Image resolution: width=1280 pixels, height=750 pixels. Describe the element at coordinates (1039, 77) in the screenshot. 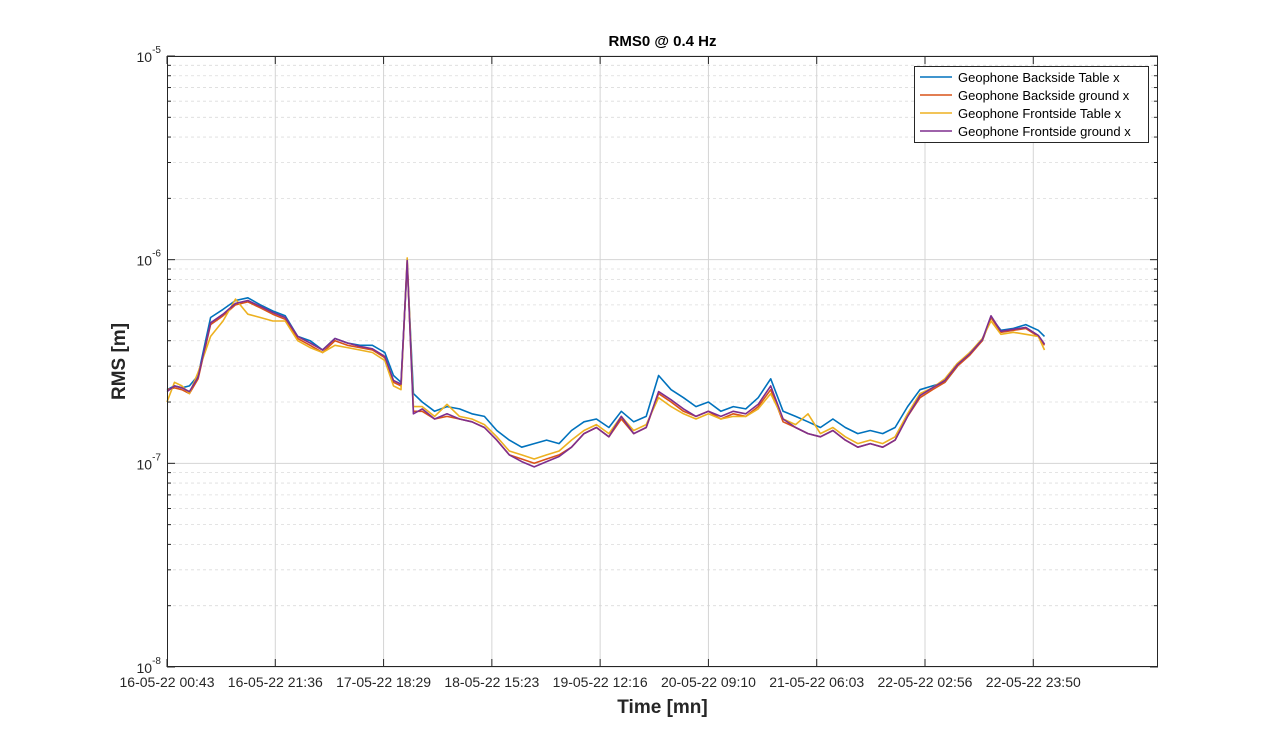

I see `legend-label-1: Geophone Backside Table x` at that location.